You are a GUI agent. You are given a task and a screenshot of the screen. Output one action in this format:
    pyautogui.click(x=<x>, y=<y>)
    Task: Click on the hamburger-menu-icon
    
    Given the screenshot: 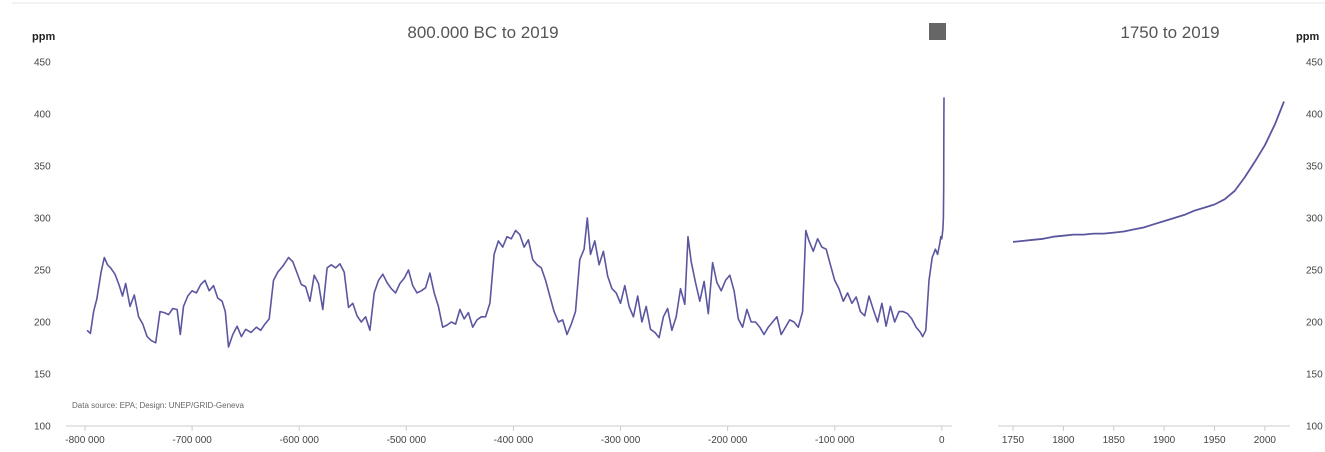 What is the action you would take?
    pyautogui.click(x=937, y=31)
    